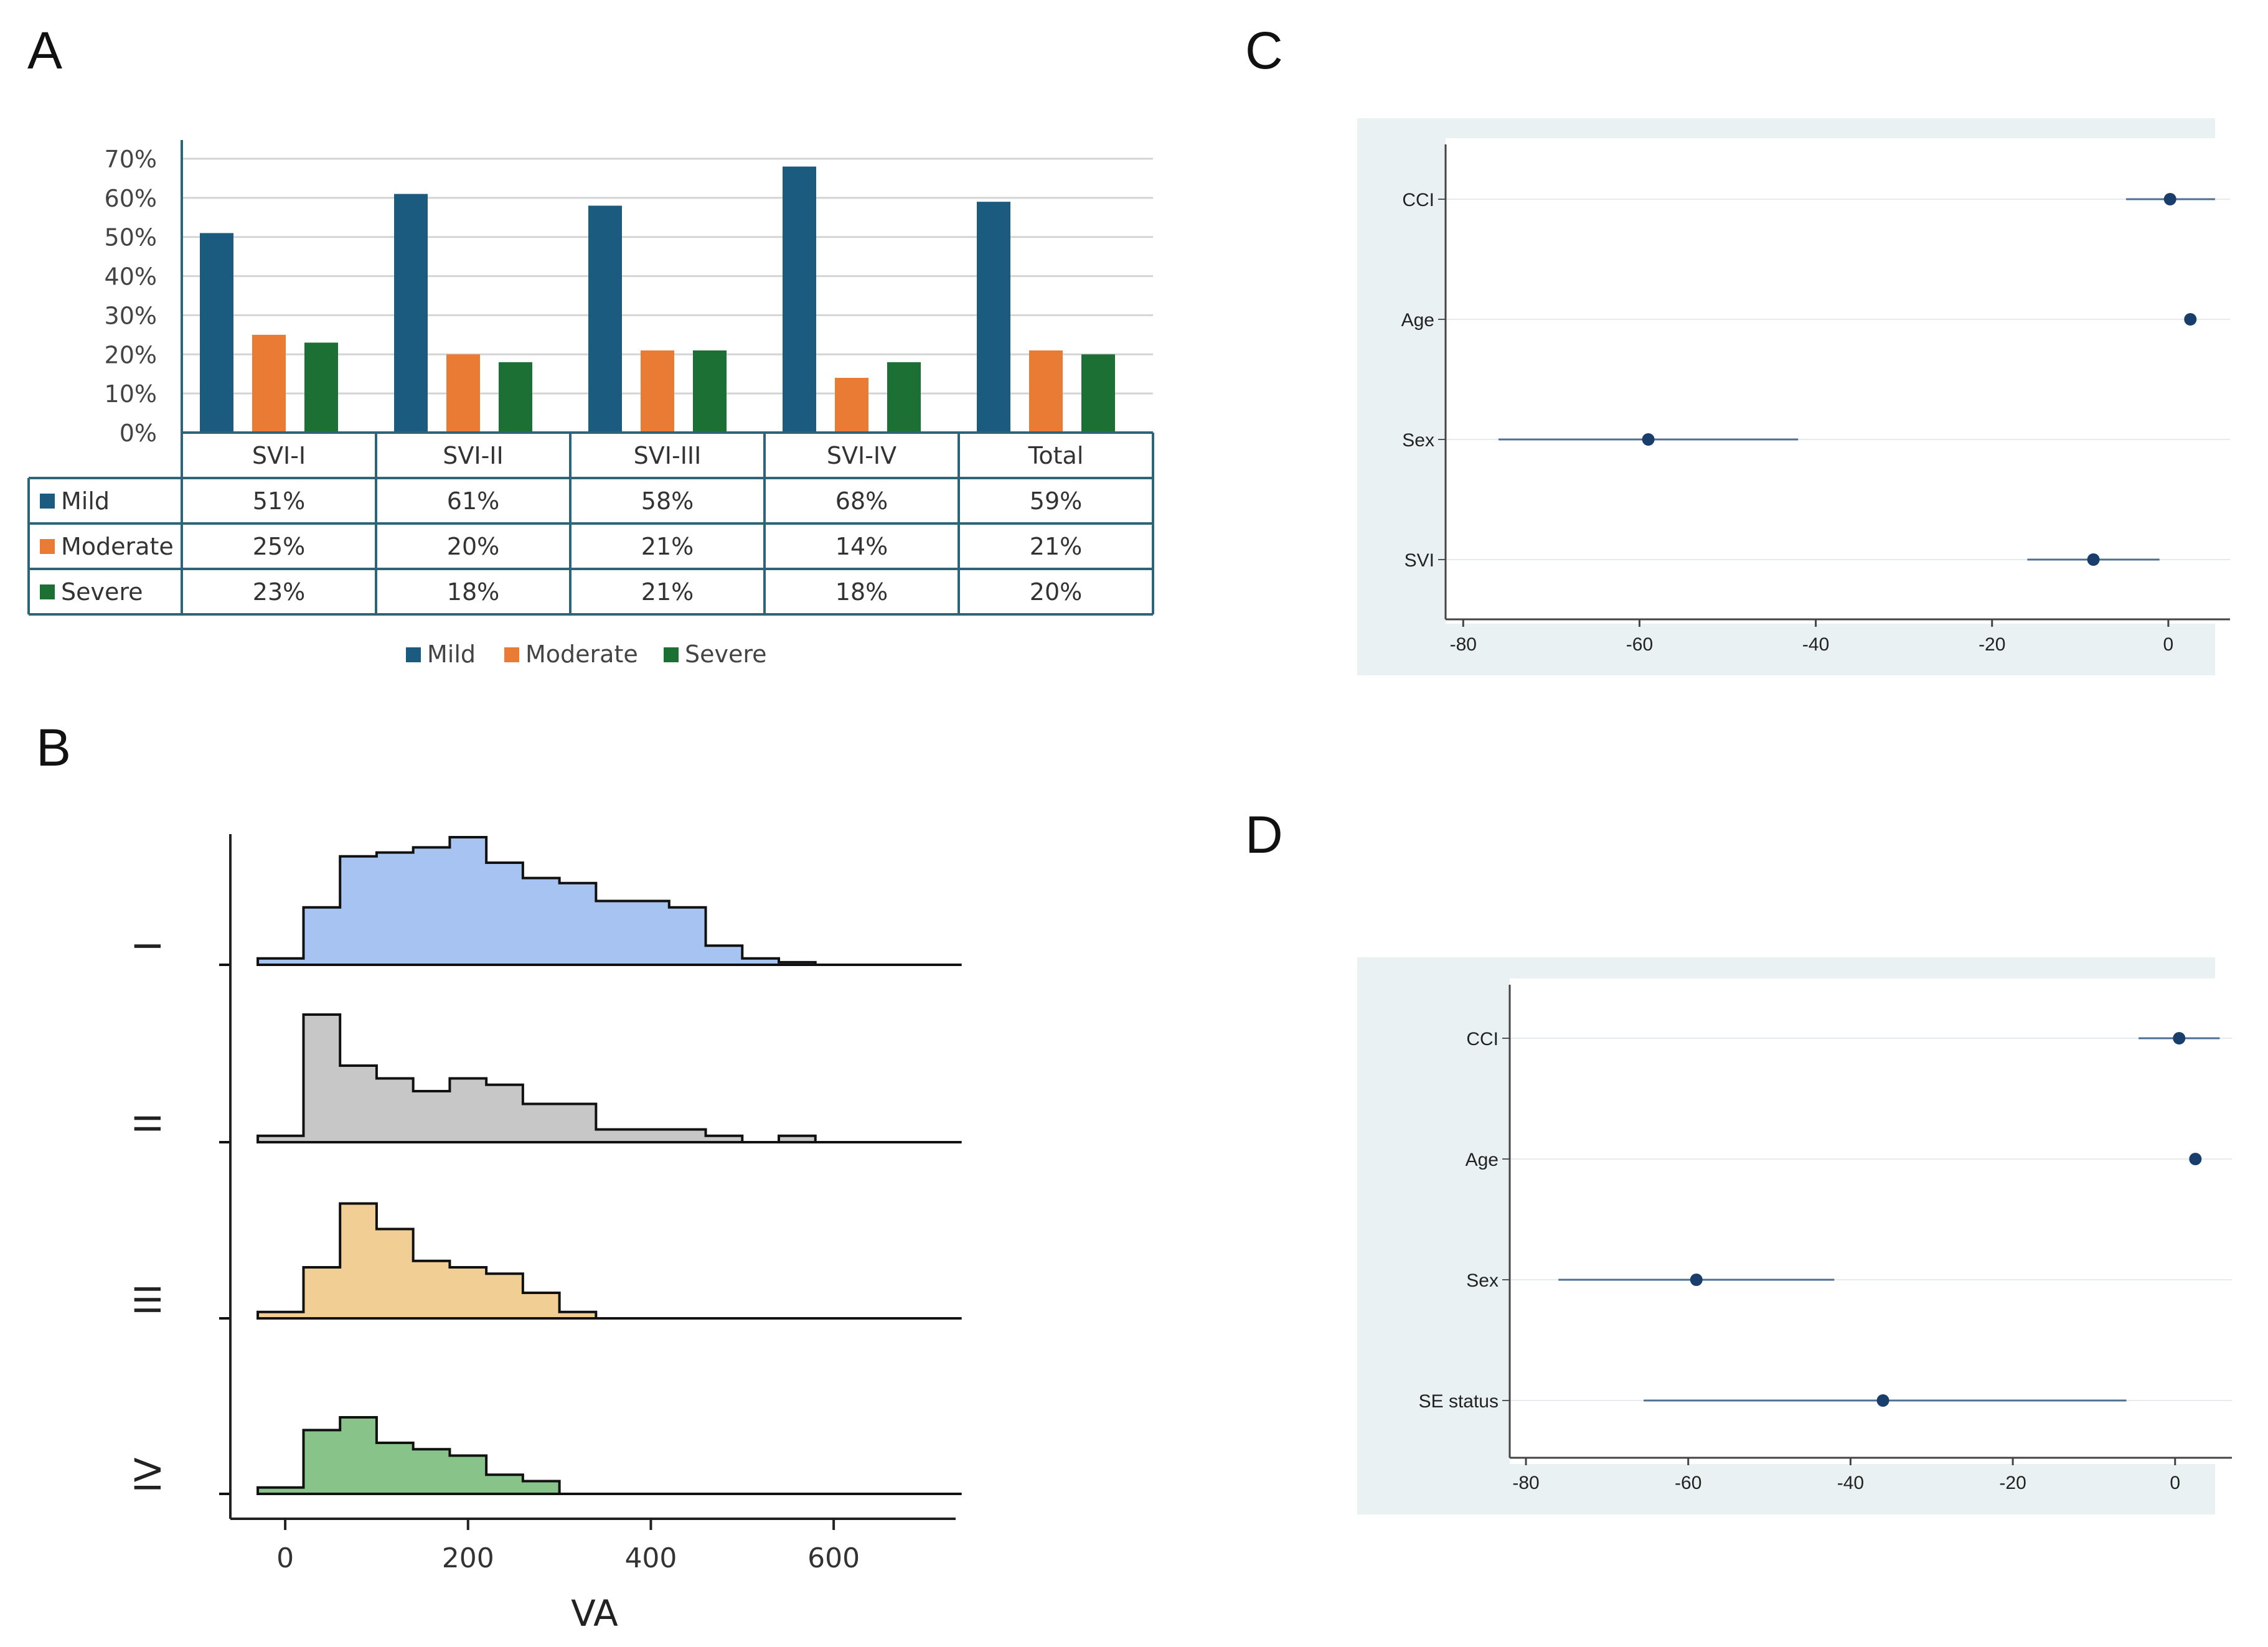 This screenshot has height=1647, width=2268. I want to click on panel-a-y-ticks: 0% 10% 20% 30% 40% 50% 60% 70%, so click(131, 296).